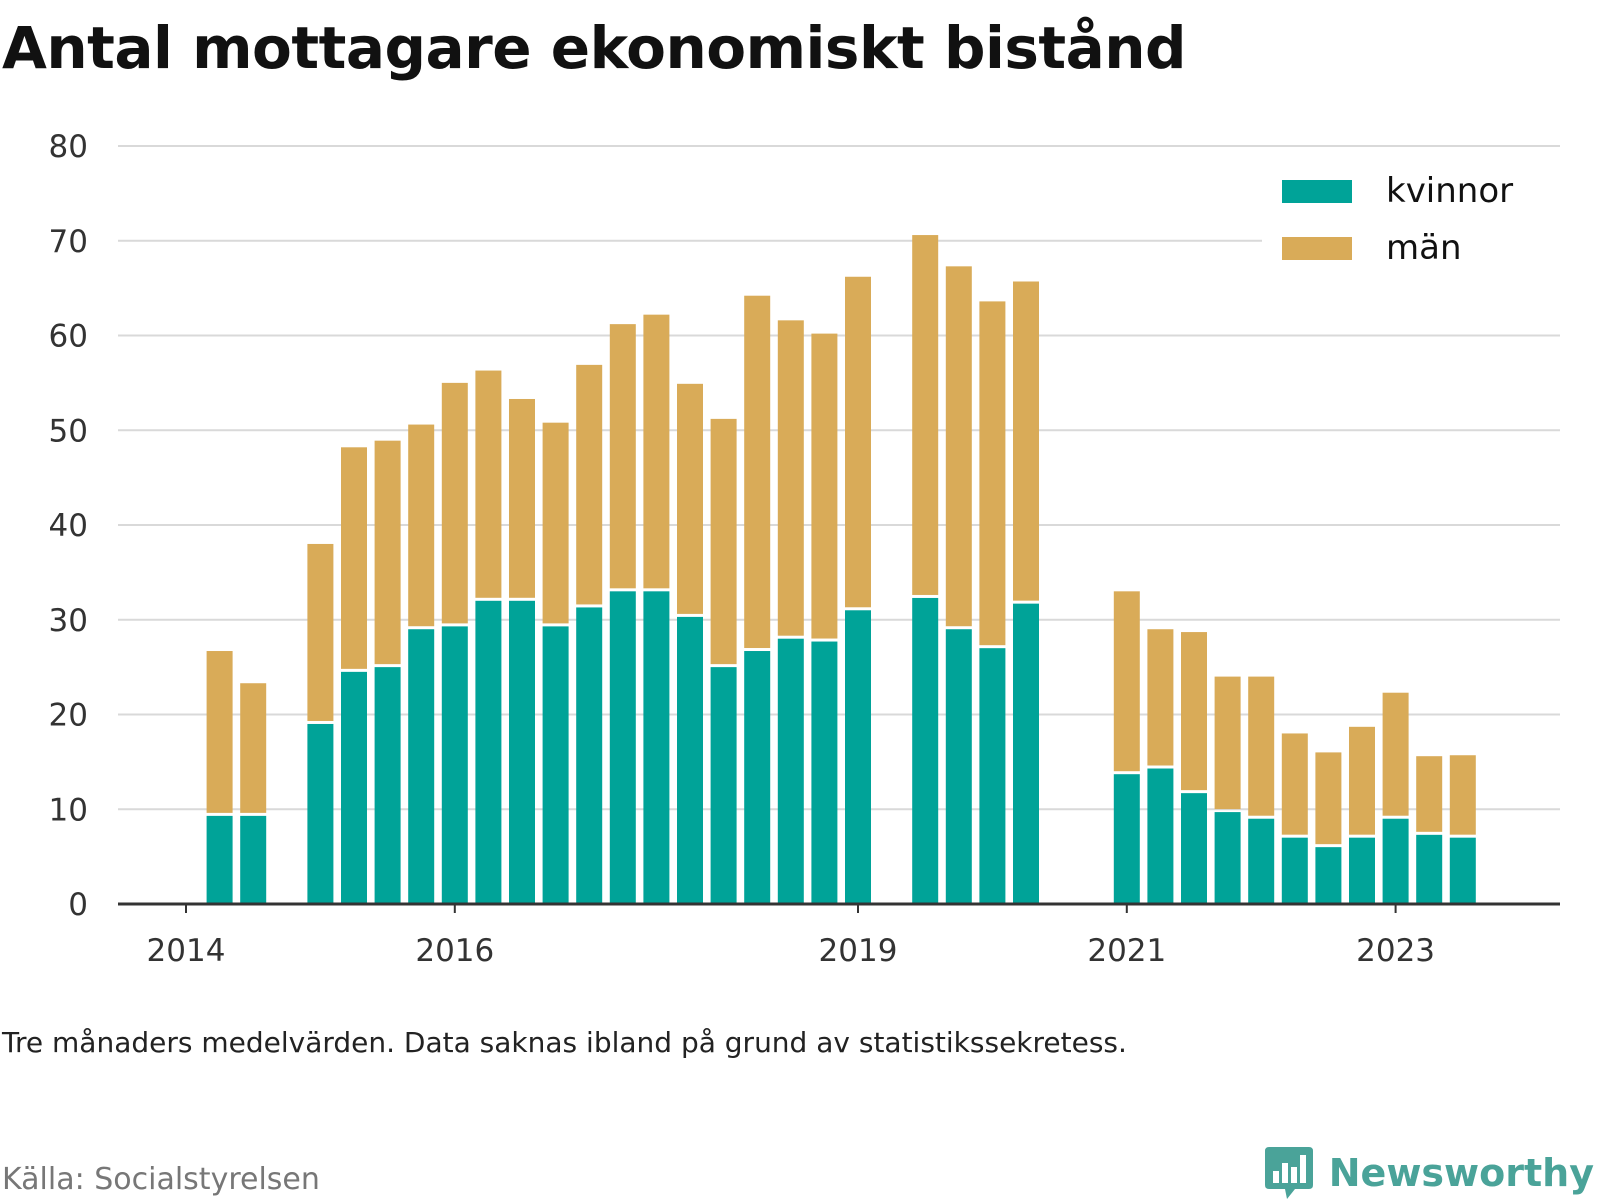 Image resolution: width=1600 pixels, height=1203 pixels. I want to click on x-tick-label: 2023, so click(1395, 951).